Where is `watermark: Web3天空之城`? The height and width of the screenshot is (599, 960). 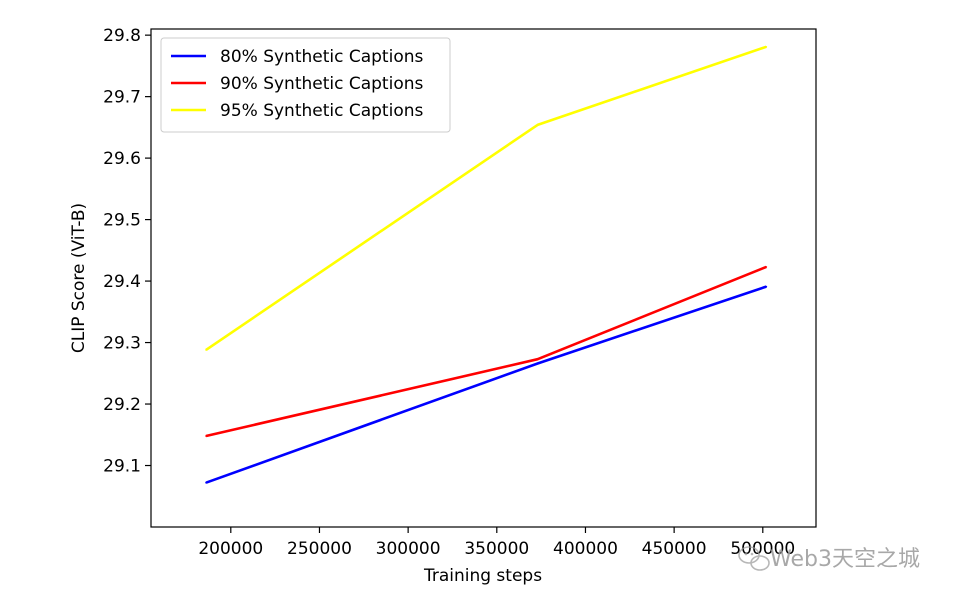 watermark: Web3天空之城 is located at coordinates (829, 559).